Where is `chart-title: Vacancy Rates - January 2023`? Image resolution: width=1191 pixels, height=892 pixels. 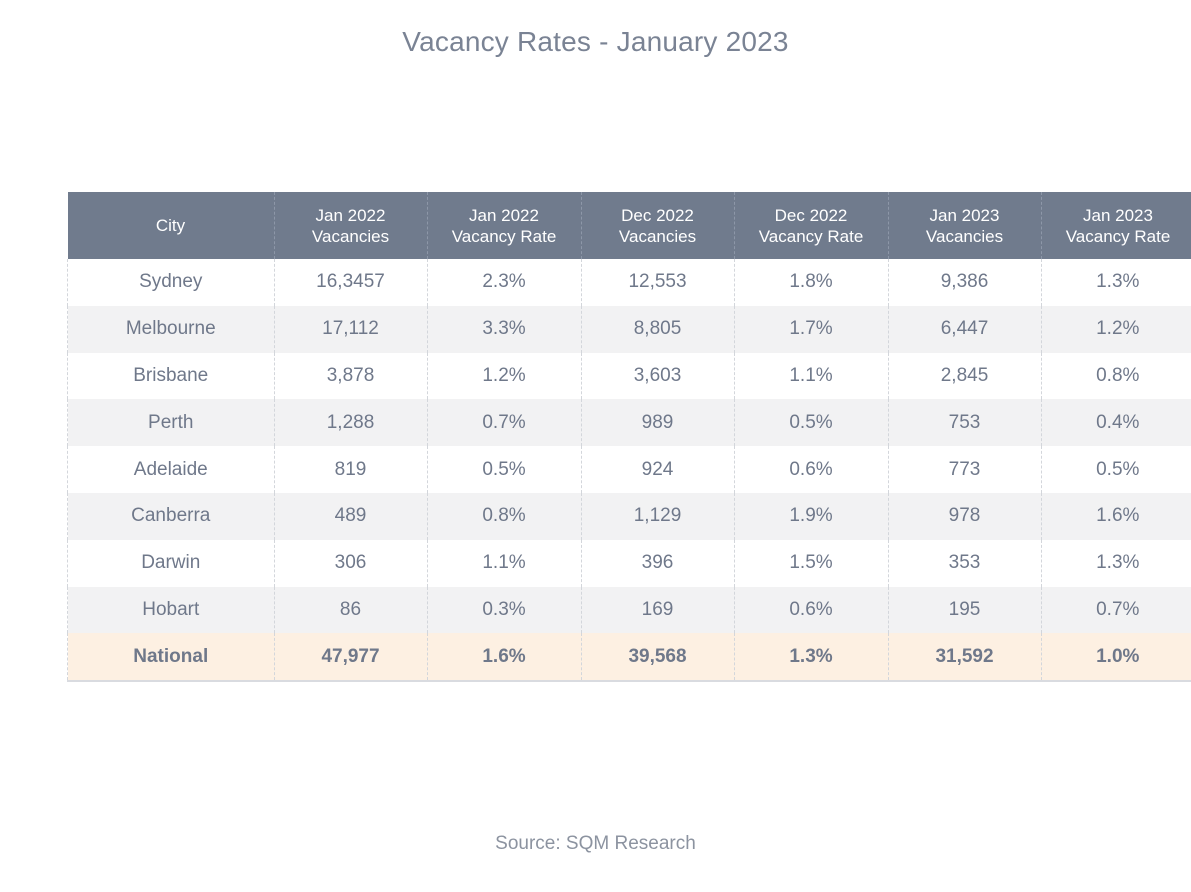 chart-title: Vacancy Rates - January 2023 is located at coordinates (595, 41).